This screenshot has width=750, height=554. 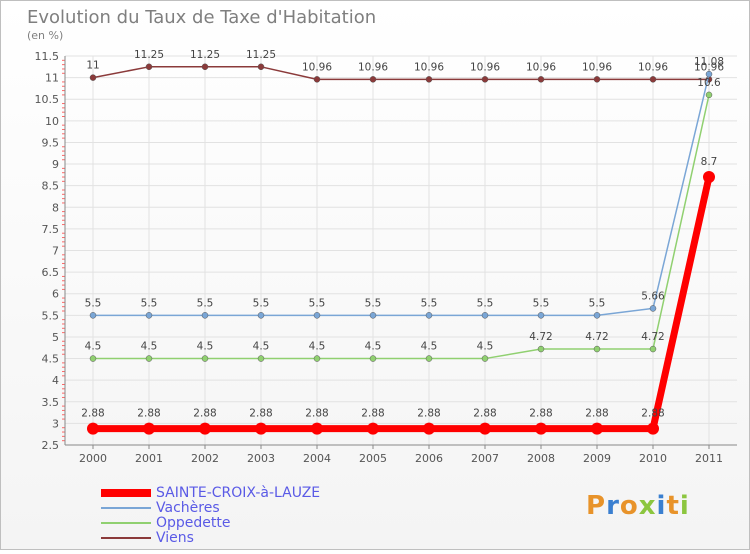 What do you see at coordinates (541, 458) in the screenshot?
I see `x-tick-label: 2008` at bounding box center [541, 458].